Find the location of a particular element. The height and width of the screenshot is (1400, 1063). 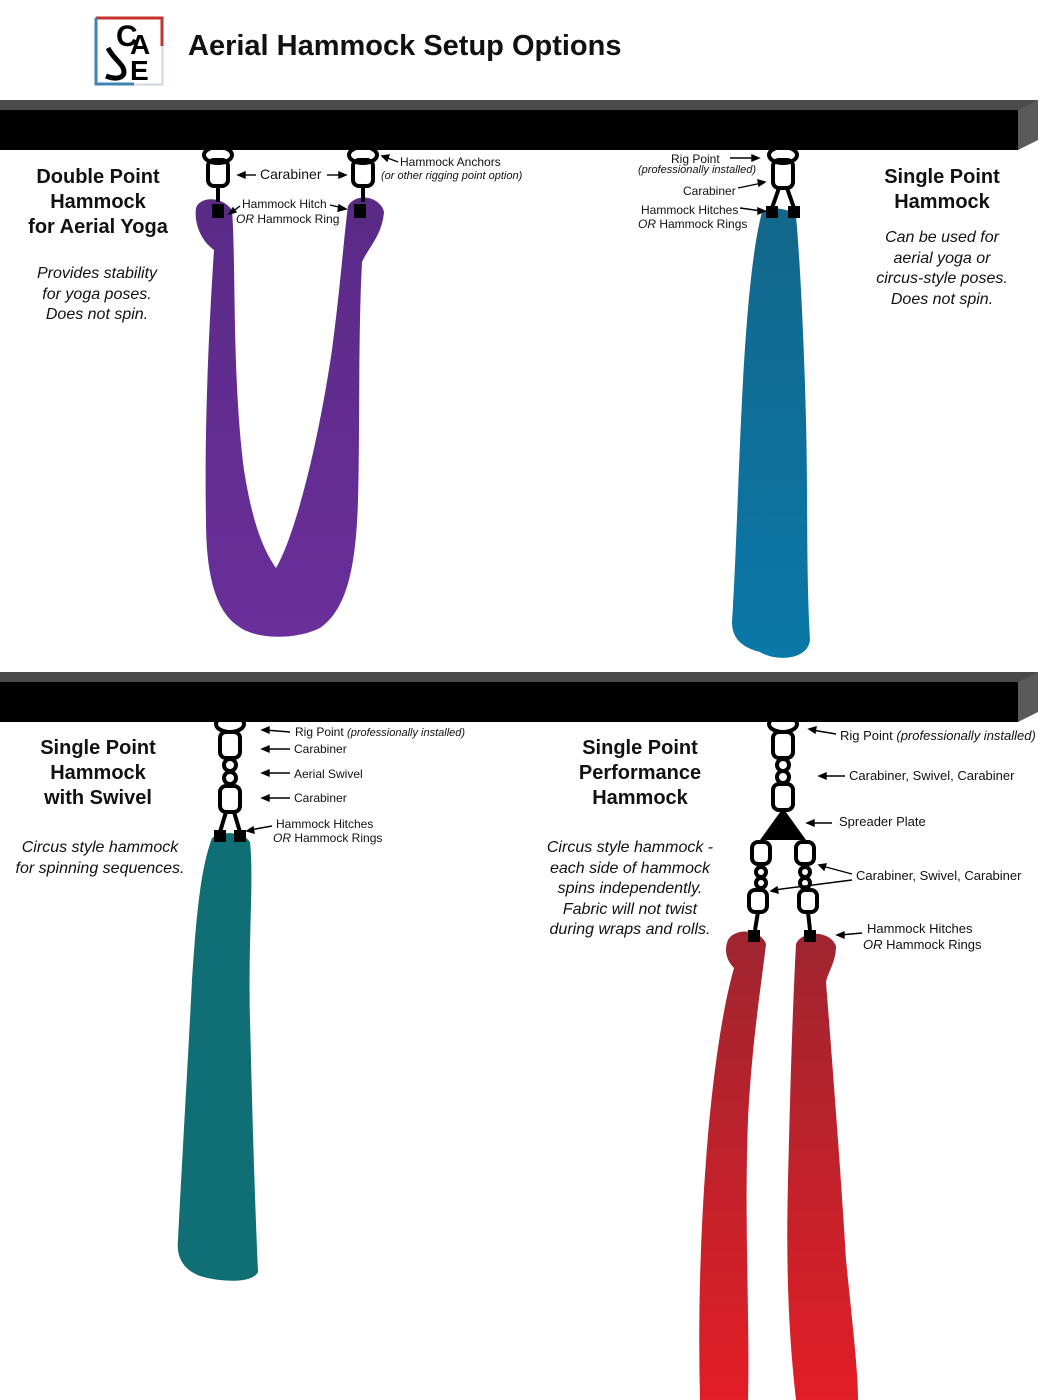

double-point-heading: Double Point Hammock for Aerial Yoga is located at coordinates (98, 202).